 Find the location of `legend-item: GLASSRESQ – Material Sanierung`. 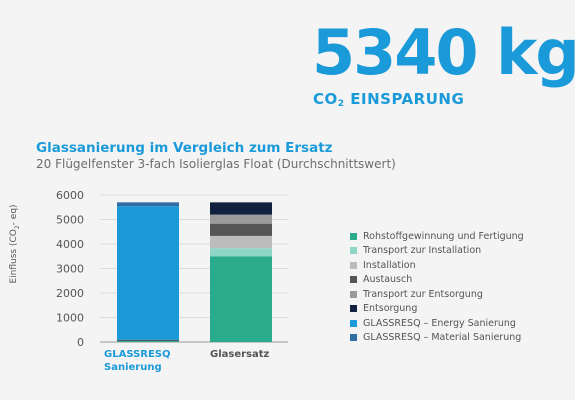

legend-item: GLASSRESQ – Material Sanierung is located at coordinates (437, 338).